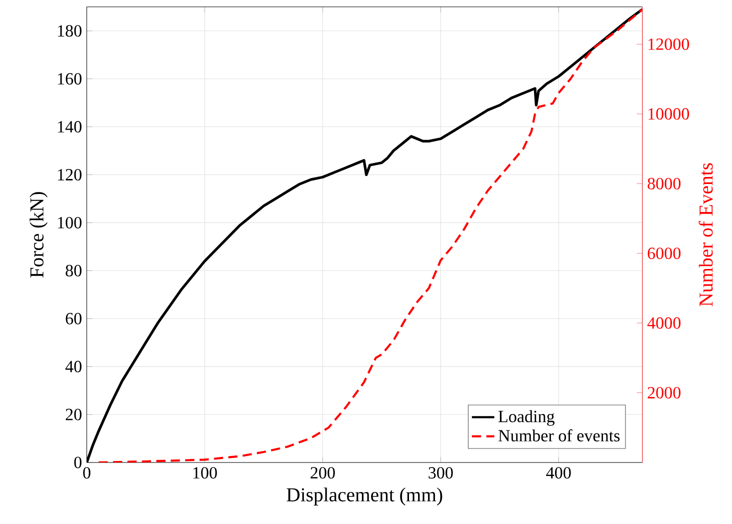 The width and height of the screenshot is (732, 524). What do you see at coordinates (664, 253) in the screenshot?
I see `y2-tick-label: 6000` at bounding box center [664, 253].